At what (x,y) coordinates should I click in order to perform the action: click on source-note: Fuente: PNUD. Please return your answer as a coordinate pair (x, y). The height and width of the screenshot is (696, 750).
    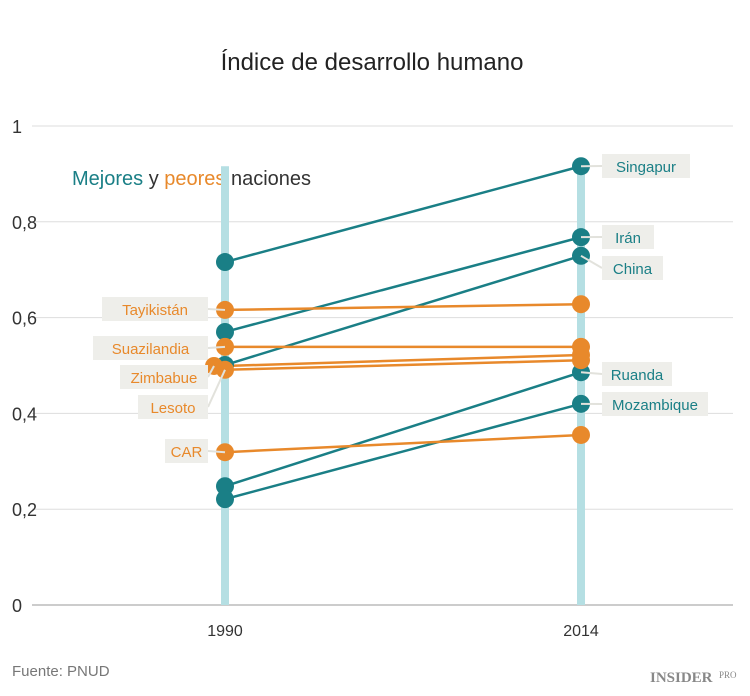
    Looking at the image, I should click on (61, 671).